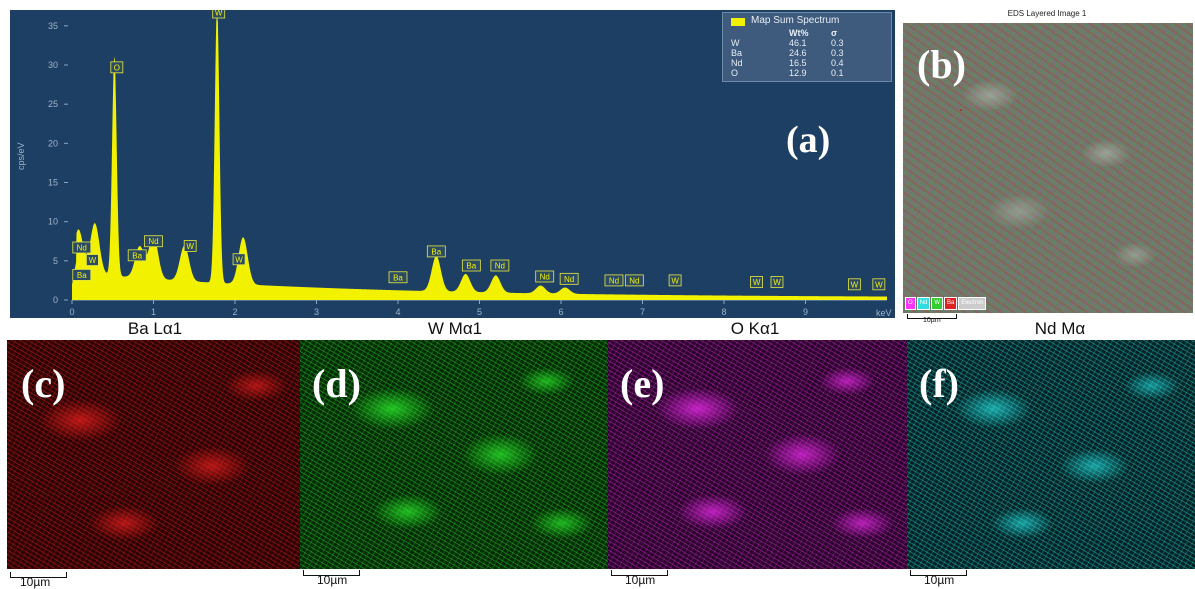  I want to click on x-tick-label: 4, so click(397, 312).